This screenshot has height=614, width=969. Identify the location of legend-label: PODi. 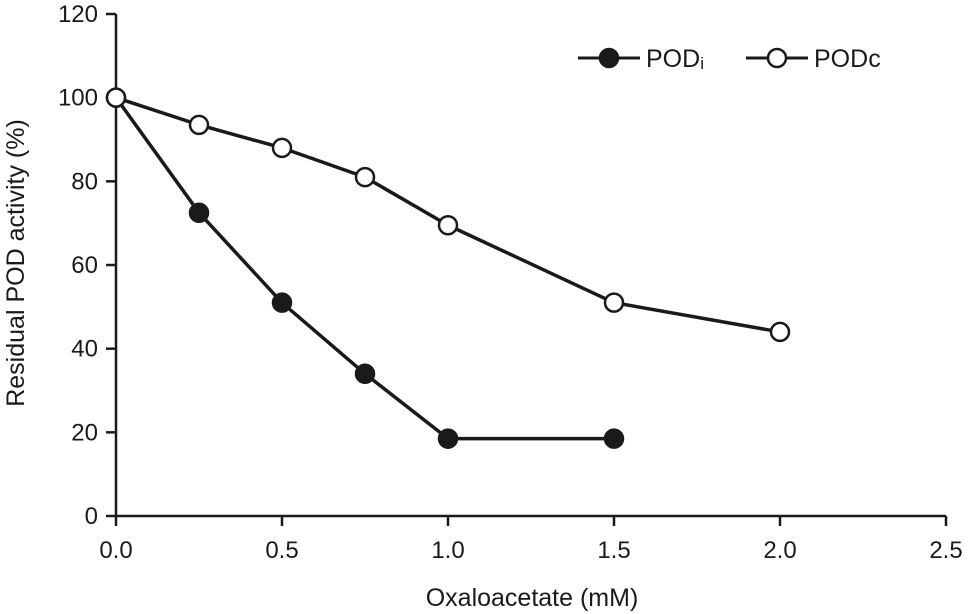
(675, 59).